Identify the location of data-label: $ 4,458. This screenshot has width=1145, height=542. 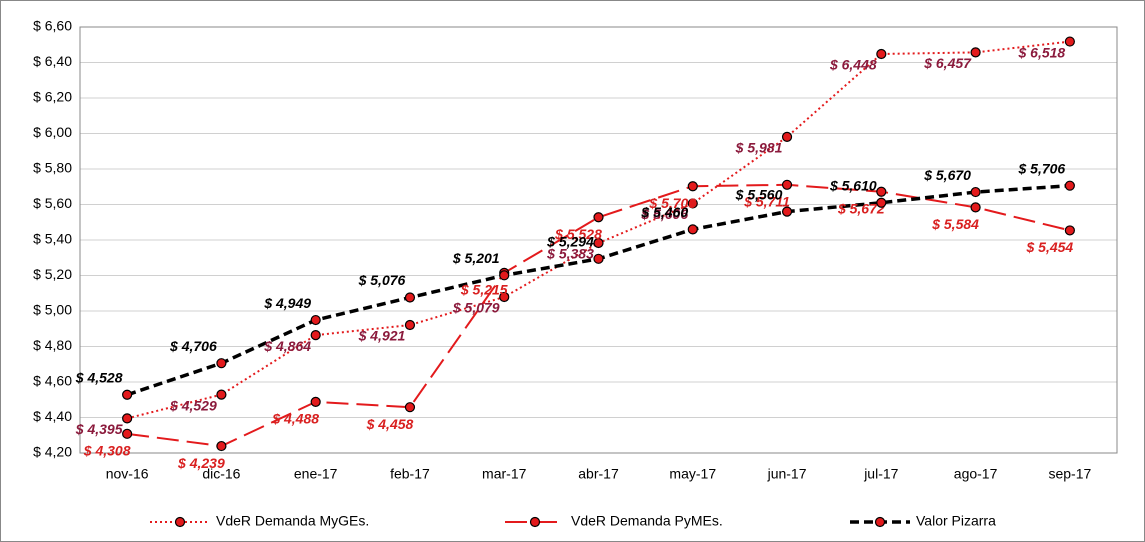
(390, 424).